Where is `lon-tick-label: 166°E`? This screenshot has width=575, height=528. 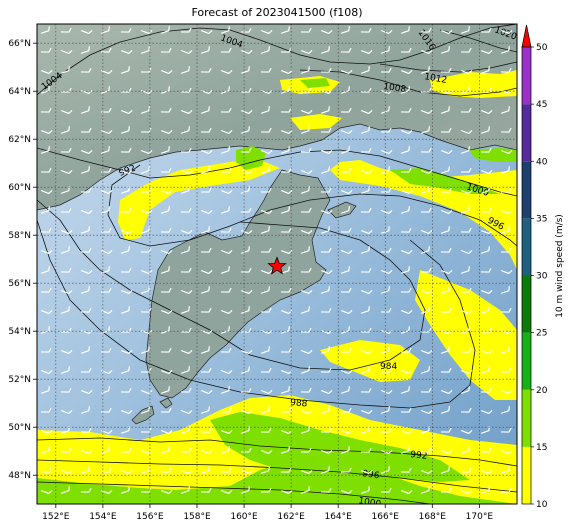
lon-tick-label: 166°E is located at coordinates (386, 517).